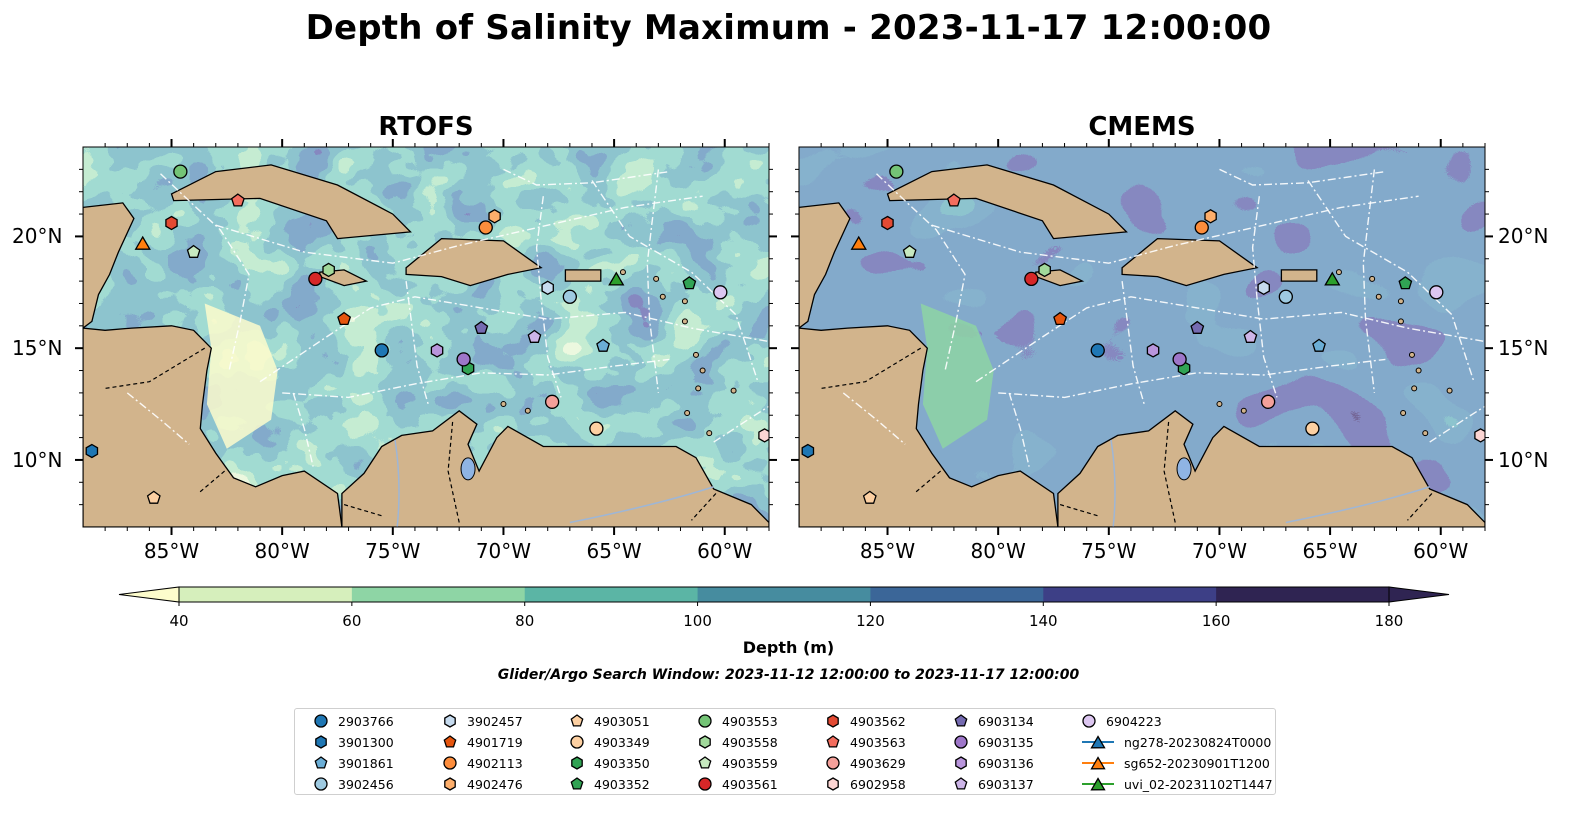  I want to click on land-yucatan, so click(109, 265).